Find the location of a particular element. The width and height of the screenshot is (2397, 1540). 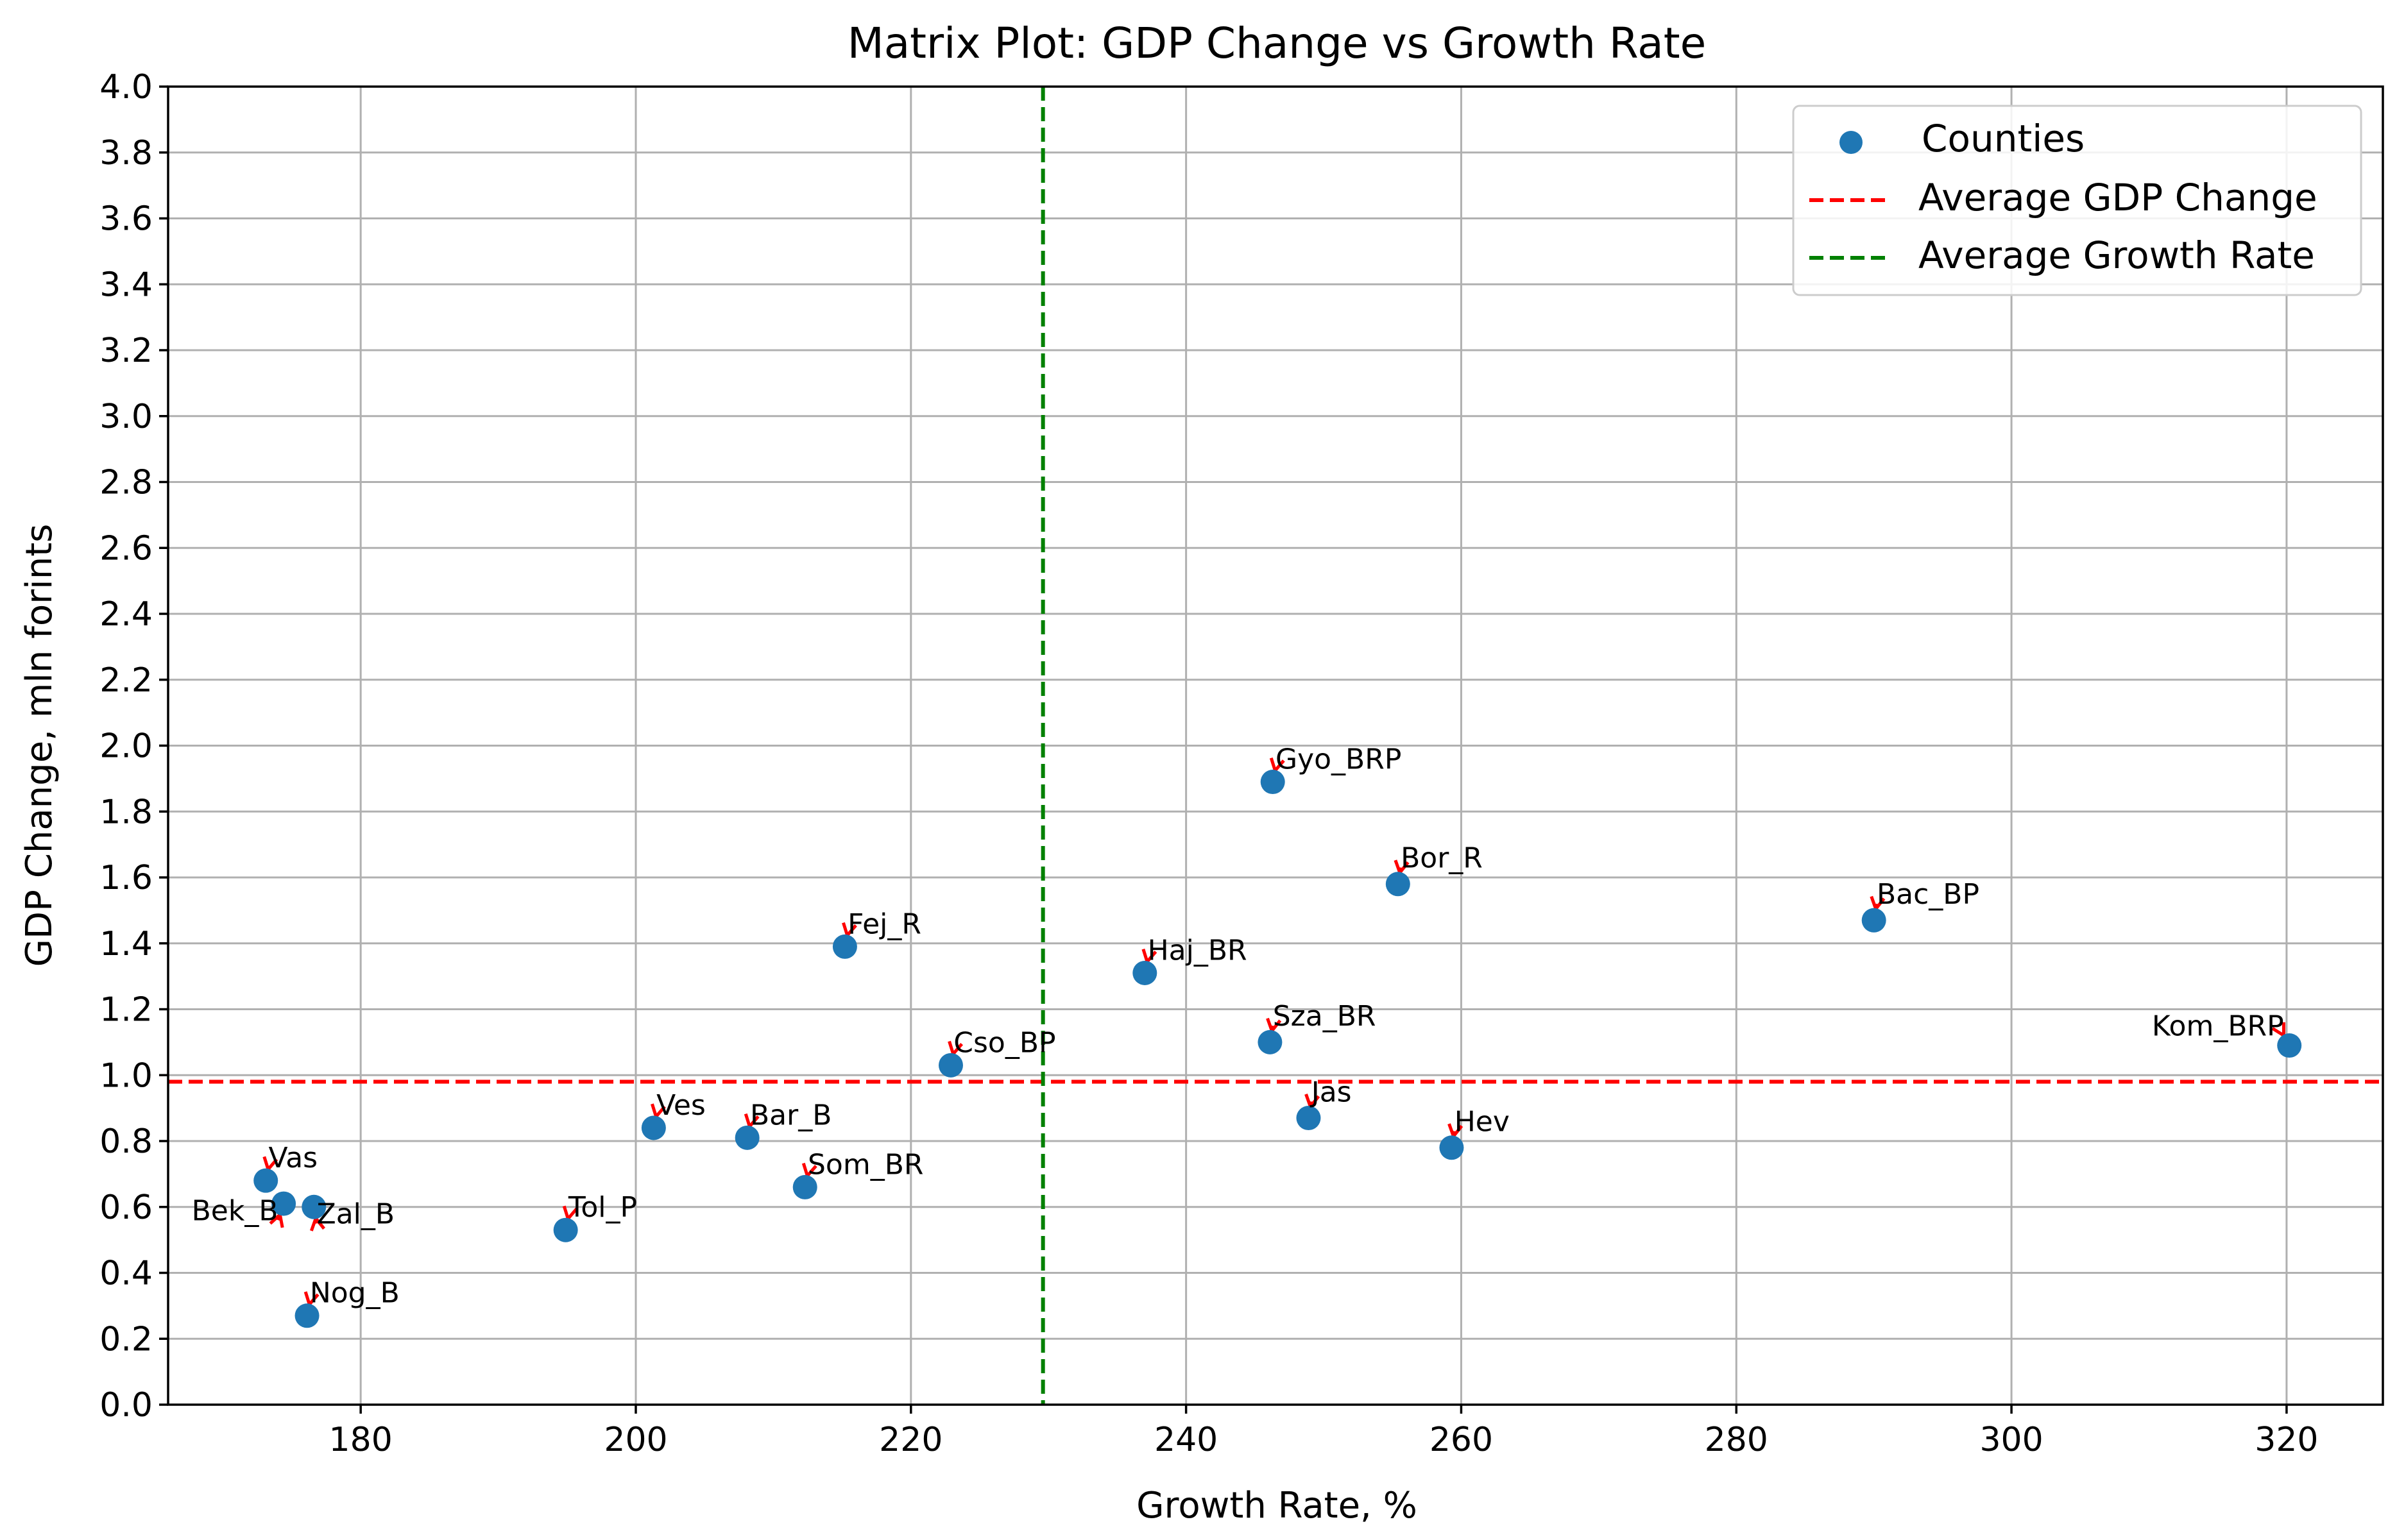

point-label: Bor_R is located at coordinates (1442, 858).